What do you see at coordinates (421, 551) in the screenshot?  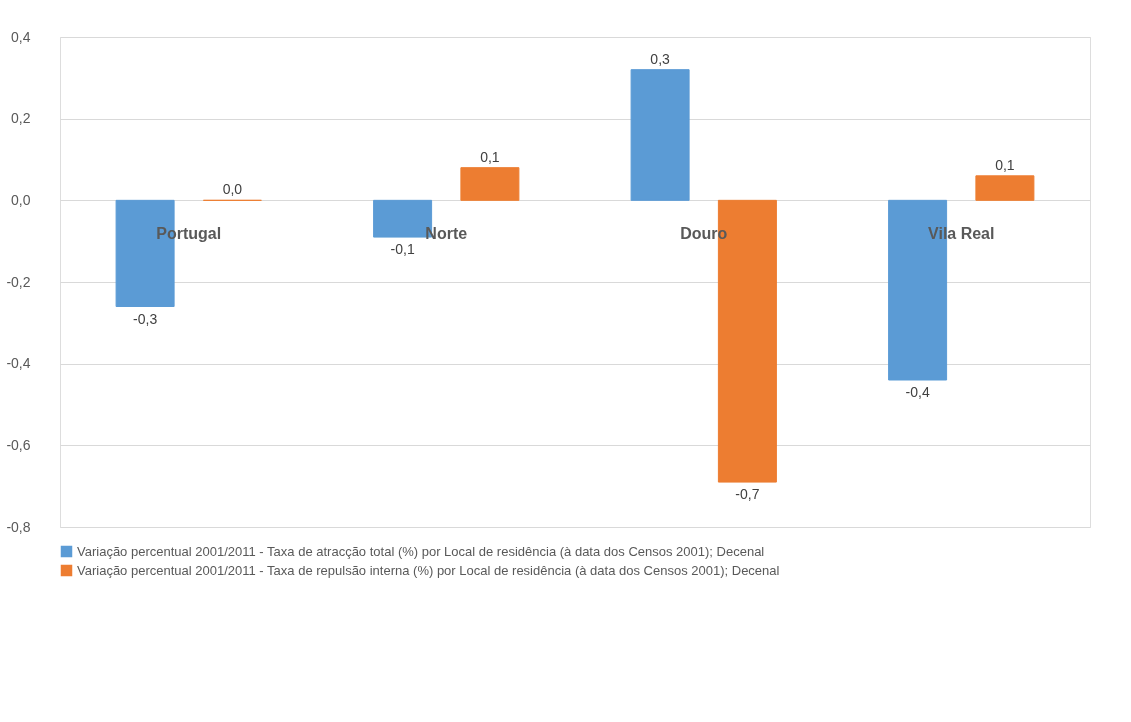 I see `legend-label: Variação percentual 2001/2011 - Taxa de atracção total (%) por Local de residência (à data dos Censos 2001); Decenal` at bounding box center [421, 551].